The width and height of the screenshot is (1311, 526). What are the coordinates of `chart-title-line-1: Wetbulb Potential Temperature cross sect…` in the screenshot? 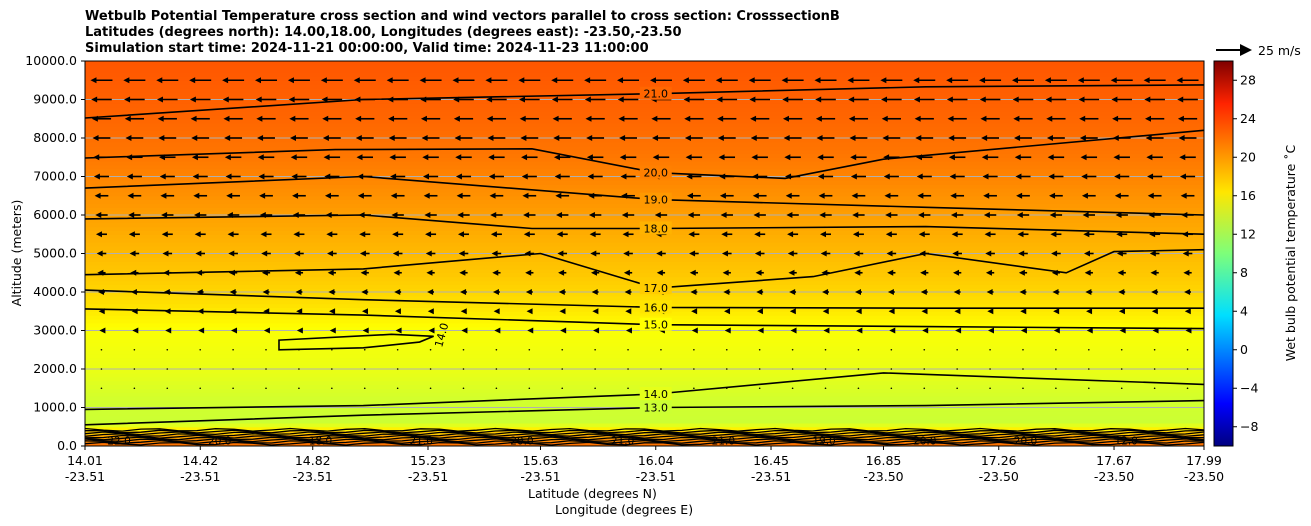 It's located at (462, 16).